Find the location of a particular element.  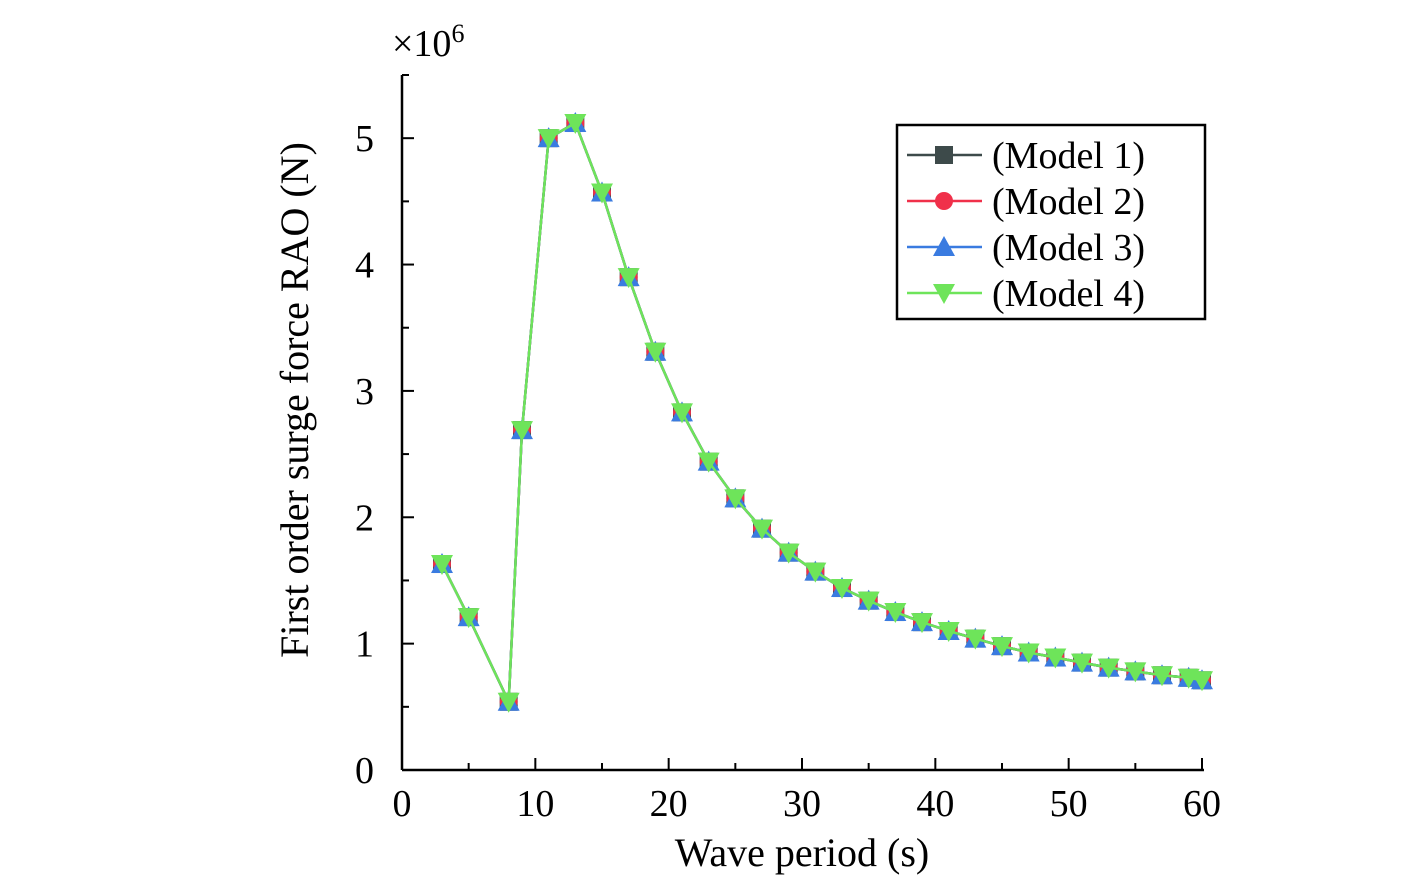

y-tick-label: 4 is located at coordinates (364, 266).